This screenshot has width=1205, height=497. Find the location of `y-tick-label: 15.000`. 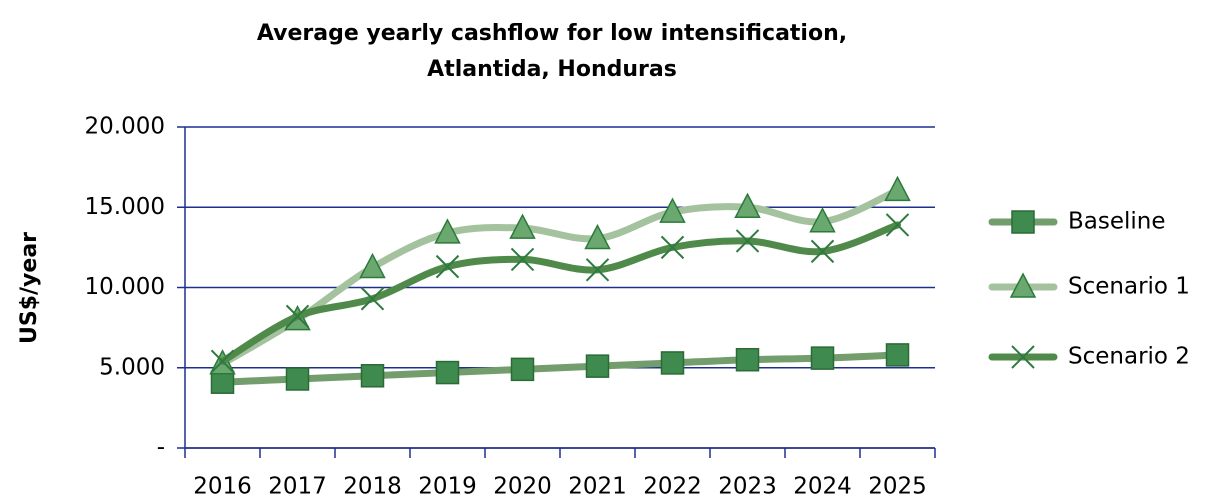

y-tick-label: 15.000 is located at coordinates (125, 207).